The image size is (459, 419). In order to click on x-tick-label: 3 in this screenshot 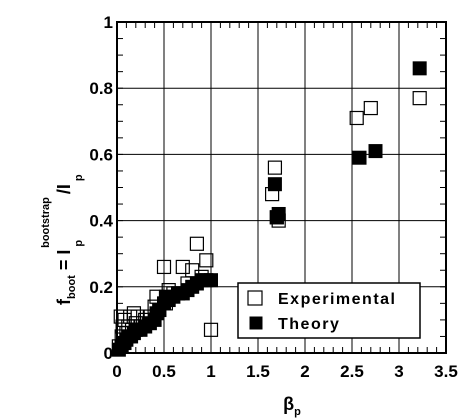, I will do `click(398, 371)`.